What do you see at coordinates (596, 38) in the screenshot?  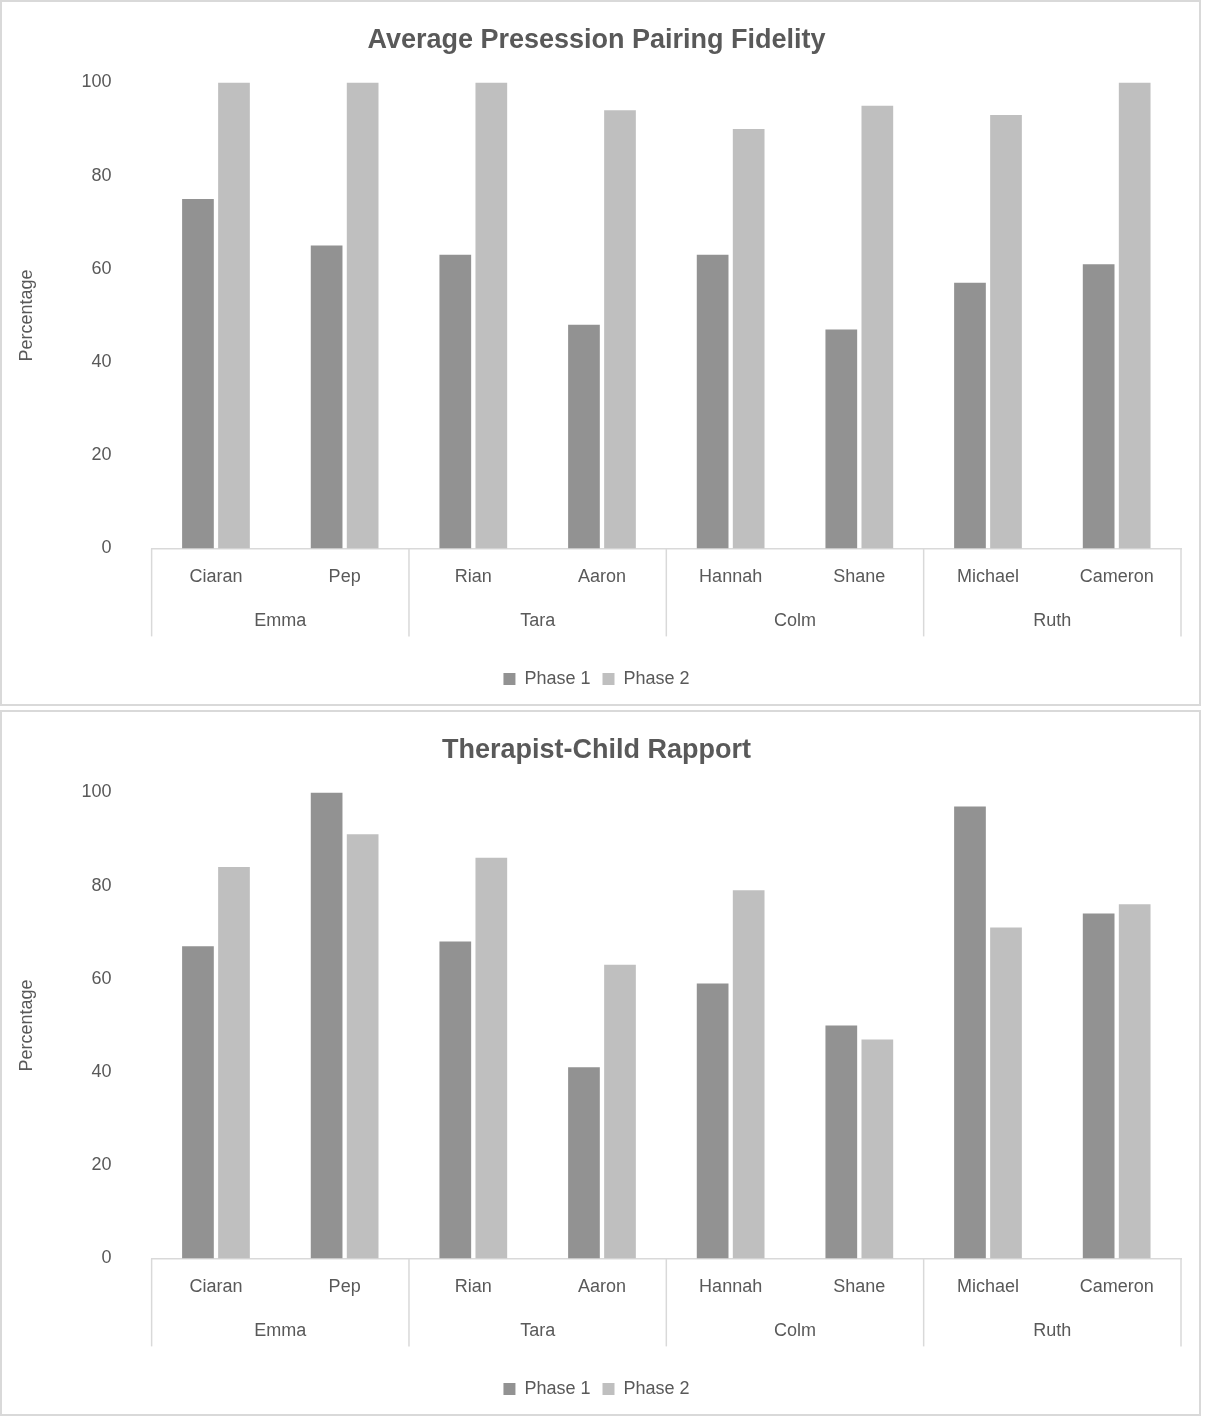 I see `chart-title: Average Presession Pairing Fidelity` at bounding box center [596, 38].